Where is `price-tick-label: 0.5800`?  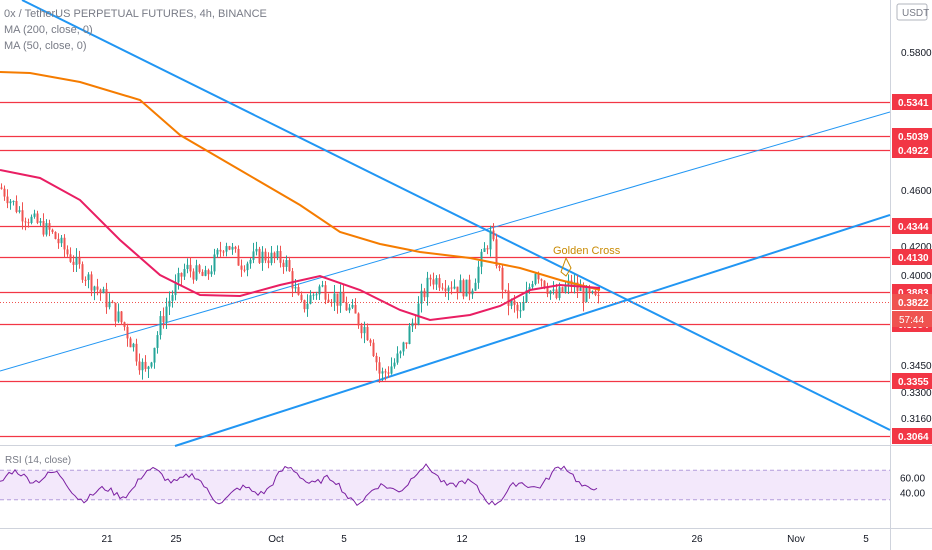 price-tick-label: 0.5800 is located at coordinates (916, 53).